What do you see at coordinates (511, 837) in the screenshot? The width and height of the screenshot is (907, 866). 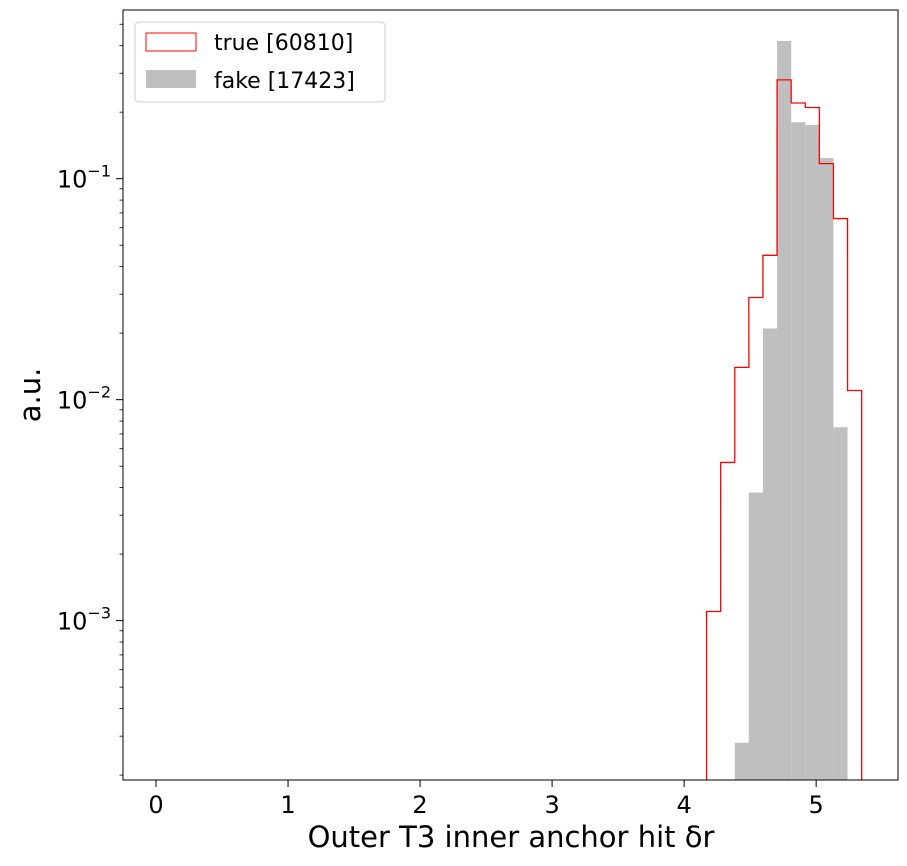 I see `x-axis-title: Outer T3 inner anchor hit δr` at bounding box center [511, 837].